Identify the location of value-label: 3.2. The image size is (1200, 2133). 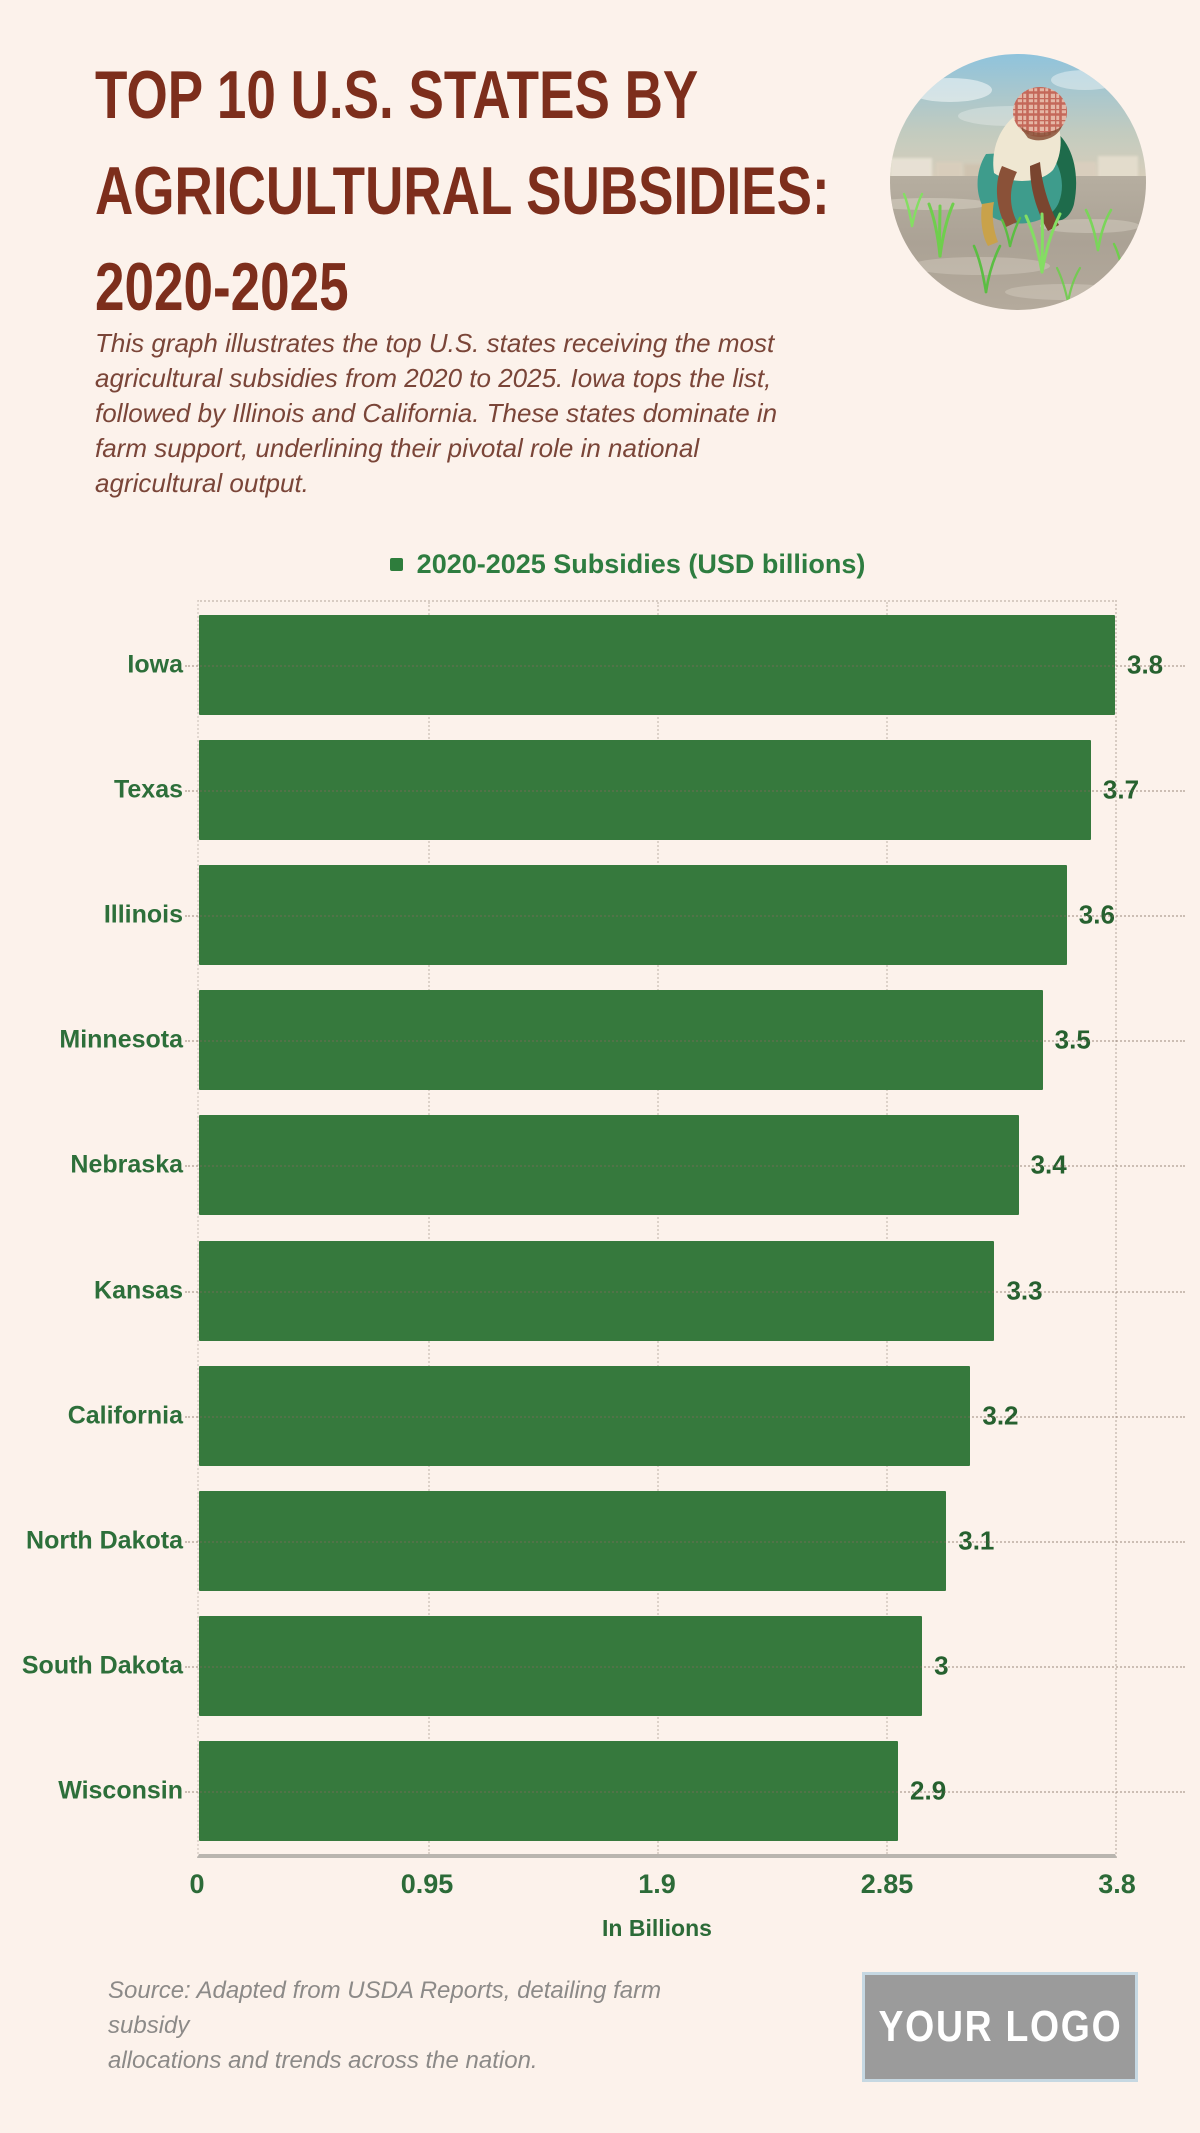
(1000, 1415).